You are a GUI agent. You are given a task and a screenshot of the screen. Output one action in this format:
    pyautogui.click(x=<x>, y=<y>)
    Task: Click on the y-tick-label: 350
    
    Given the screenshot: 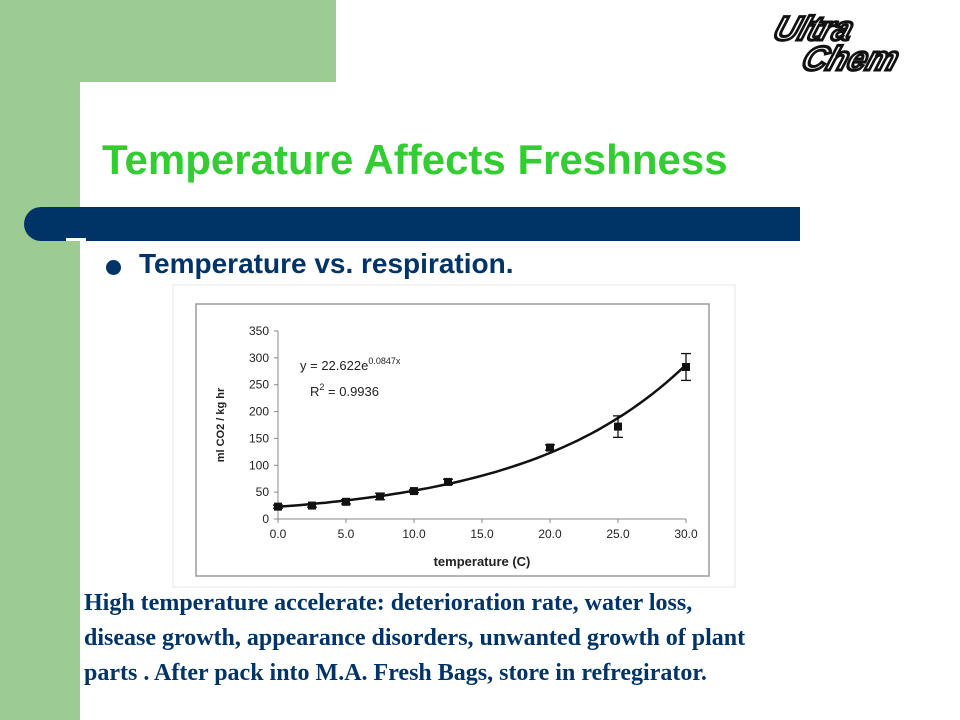 What is the action you would take?
    pyautogui.click(x=259, y=331)
    